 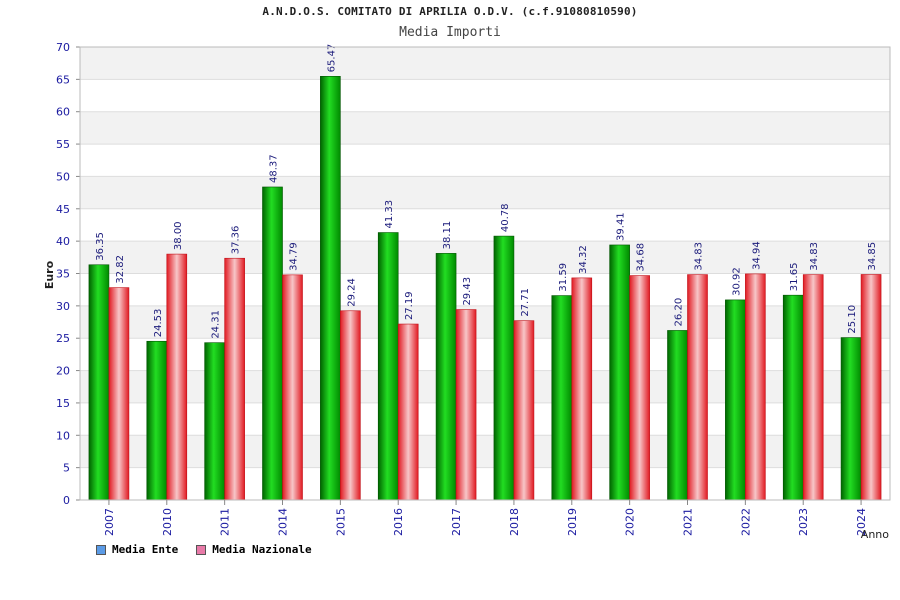 I want to click on y-tick-label: 30, so click(x=63, y=306).